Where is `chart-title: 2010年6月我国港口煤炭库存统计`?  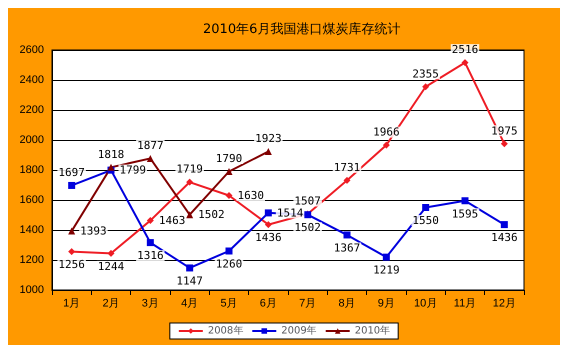 chart-title: 2010年6月我国港口煤炭库存统计 is located at coordinates (301, 29).